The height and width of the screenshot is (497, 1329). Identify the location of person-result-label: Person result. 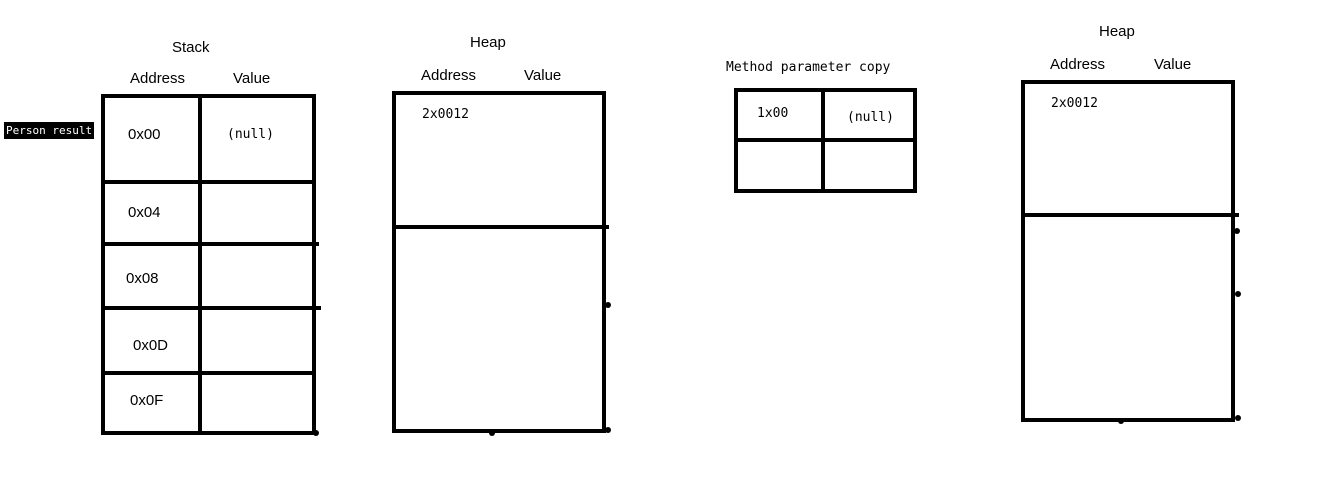
(49, 130).